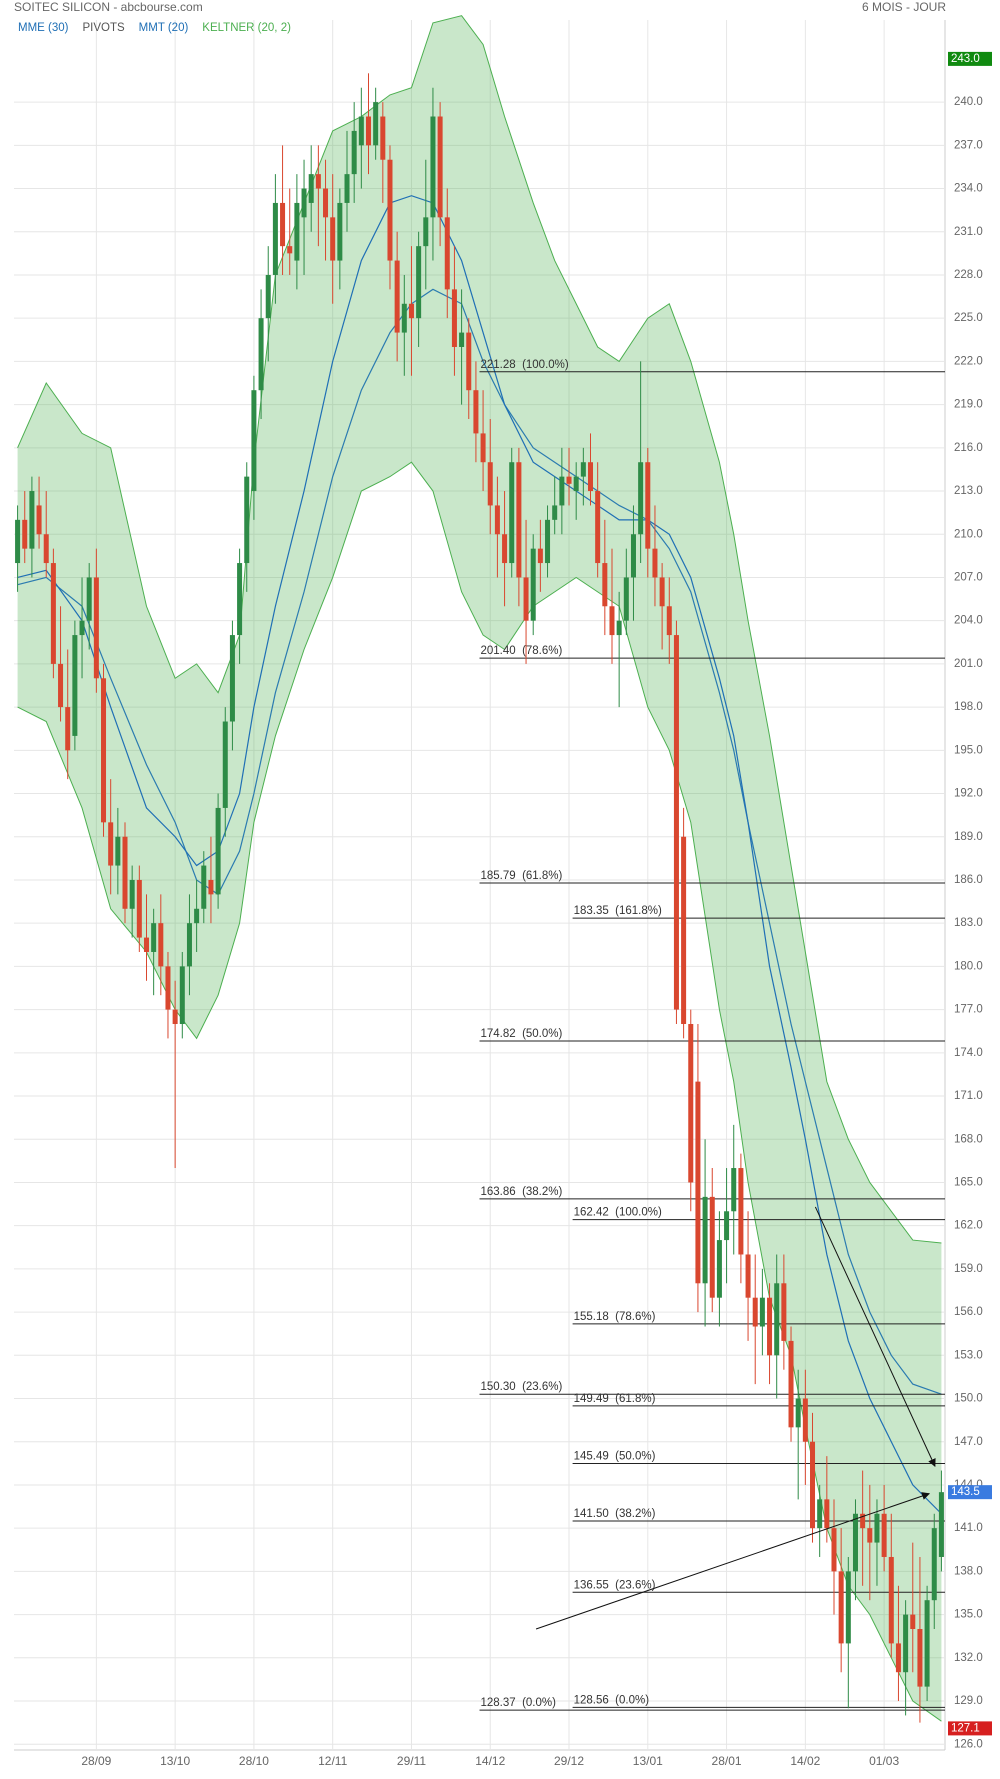  Describe the element at coordinates (968, 1571) in the screenshot. I see `y-tick-label: 138.0` at that location.